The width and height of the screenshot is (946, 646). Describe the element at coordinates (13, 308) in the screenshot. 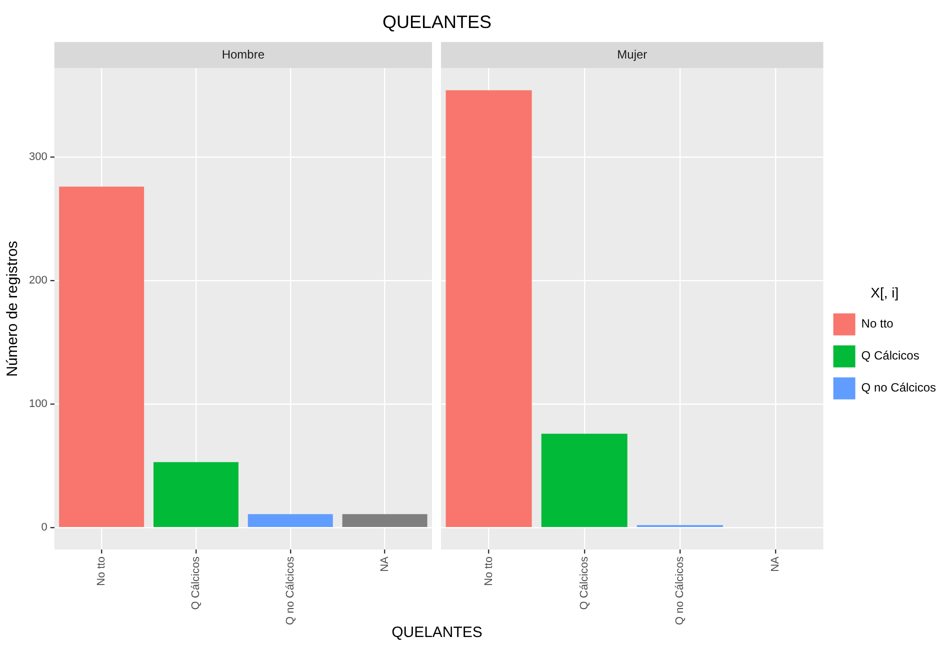

I see `y-axis-title: Número de registros` at that location.